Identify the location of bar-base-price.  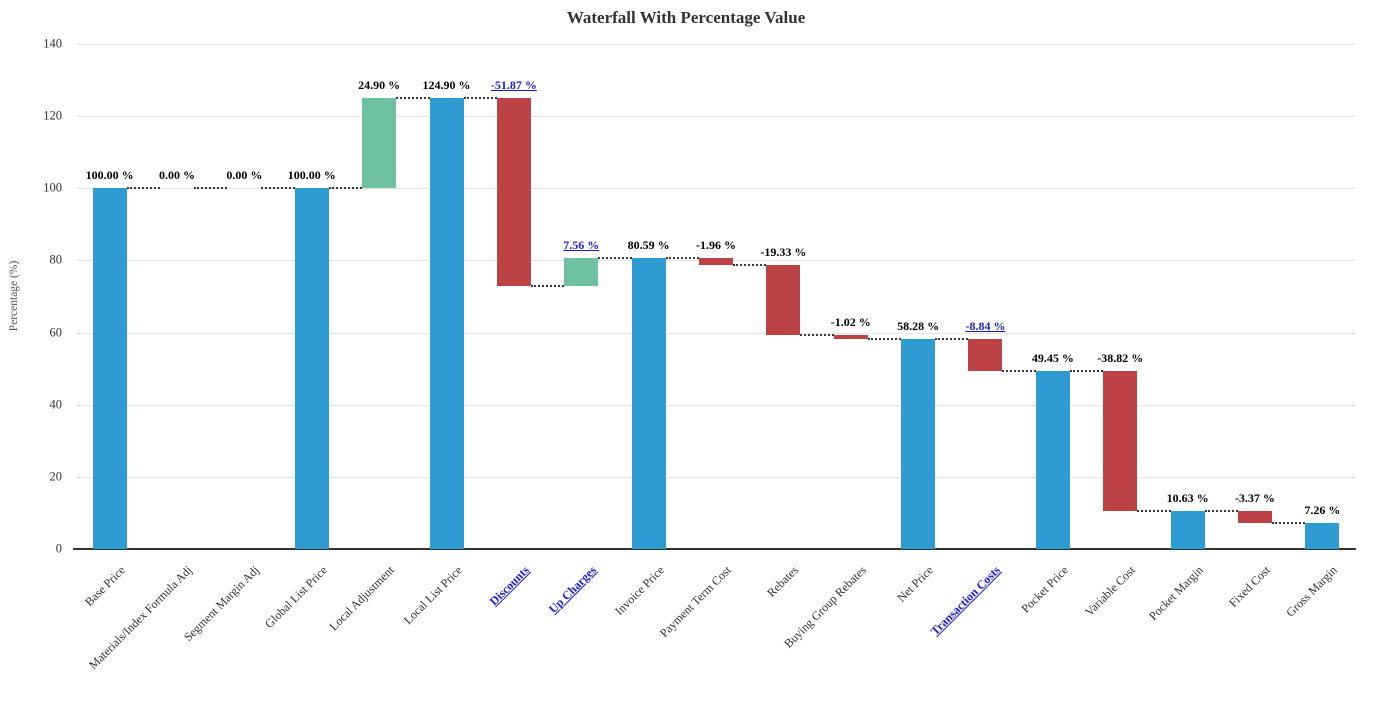
(109, 368).